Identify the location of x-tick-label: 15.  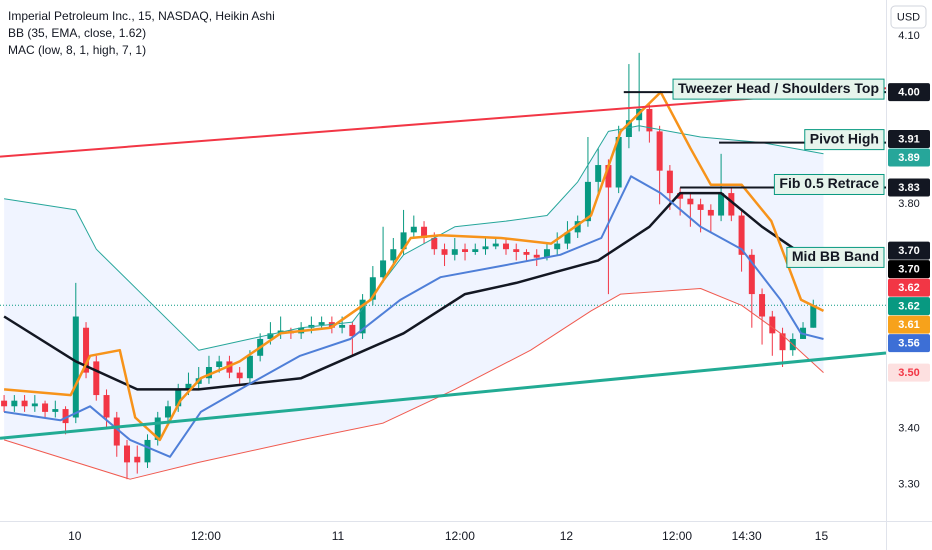
(822, 536).